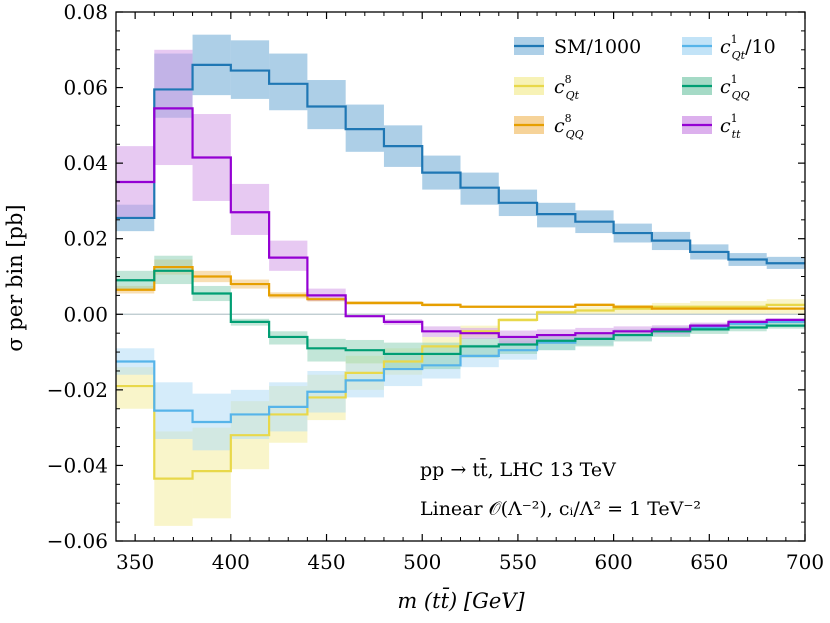  I want to click on x-tick-label-350: 350, so click(135, 562).